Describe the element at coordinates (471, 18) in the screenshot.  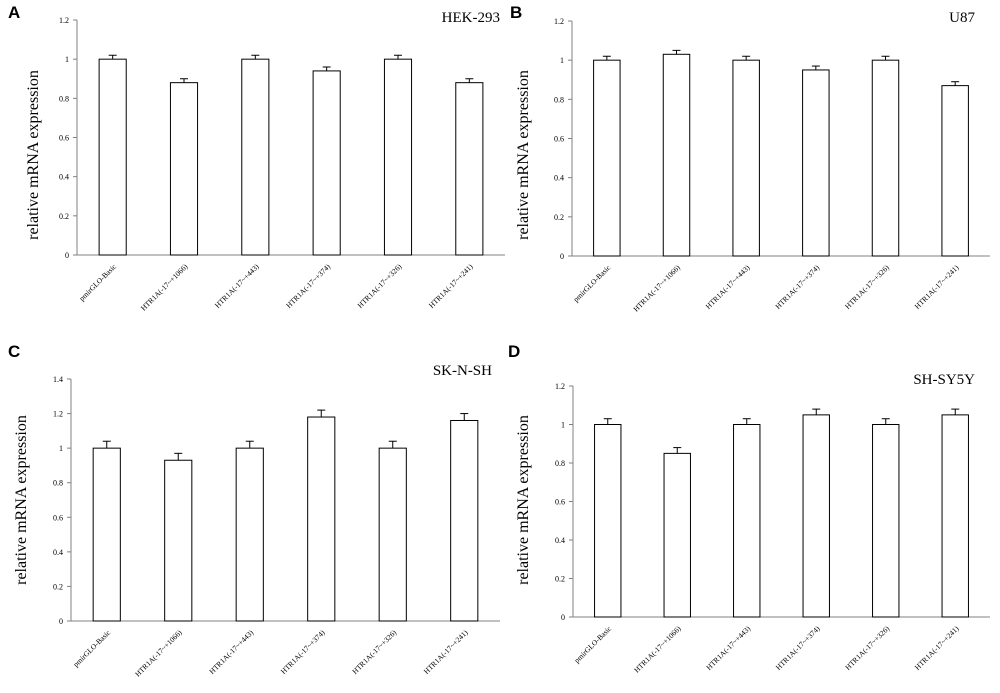
I see `chart-title: HEK-293` at that location.